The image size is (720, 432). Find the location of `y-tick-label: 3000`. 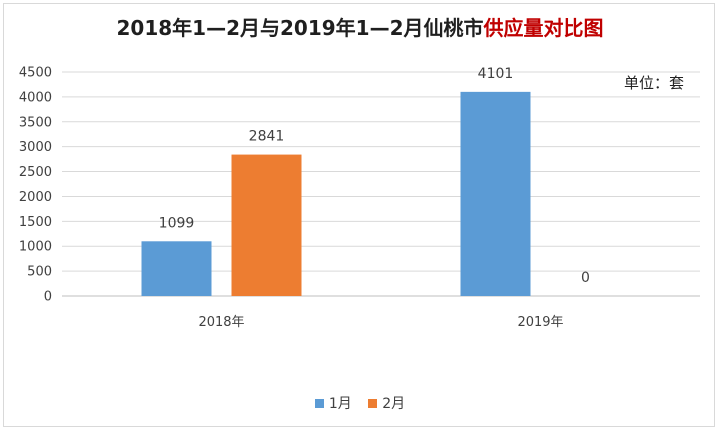

y-tick-label: 3000 is located at coordinates (35, 147).